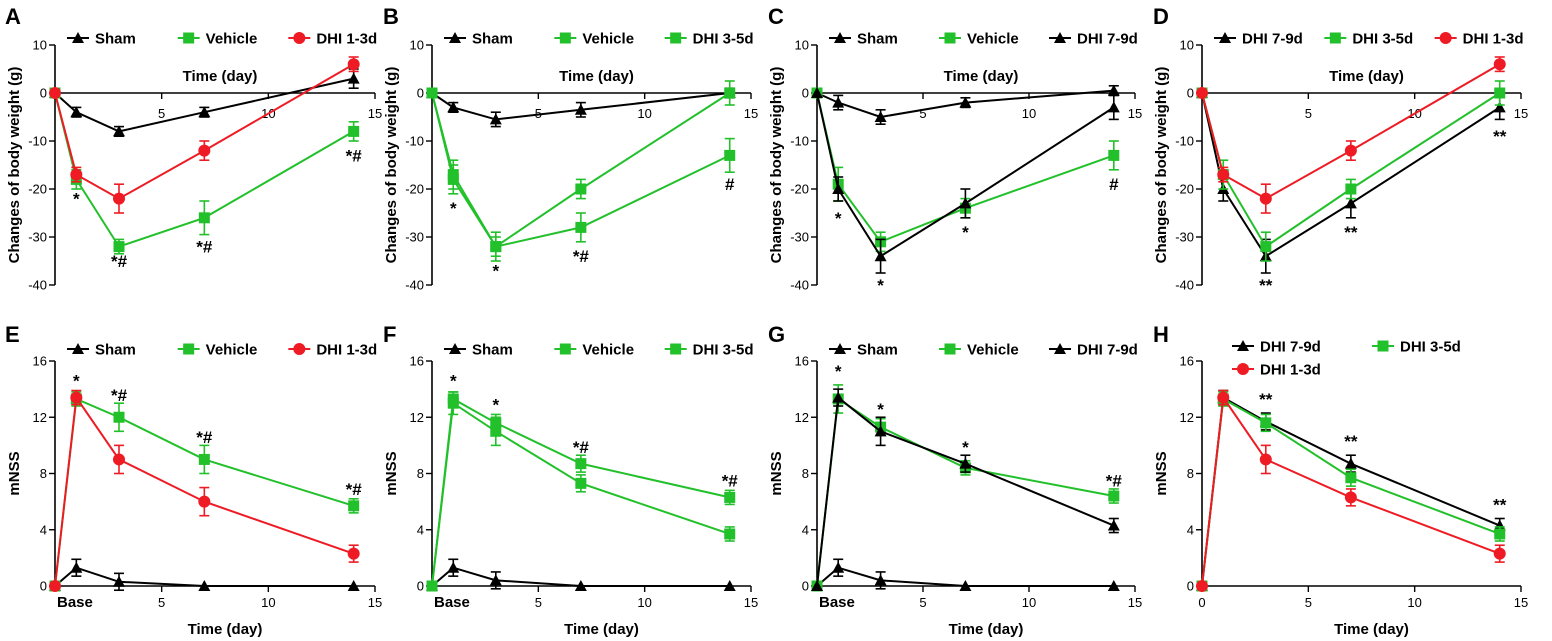 The image size is (1552, 641). What do you see at coordinates (776, 165) in the screenshot?
I see `y-axis-label: Changes of body weight (g)` at bounding box center [776, 165].